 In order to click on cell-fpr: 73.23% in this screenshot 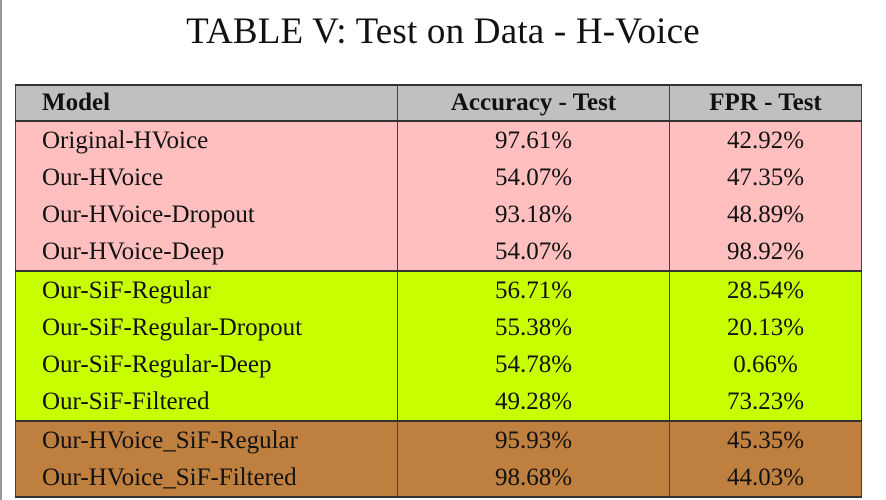, I will do `click(765, 402)`.